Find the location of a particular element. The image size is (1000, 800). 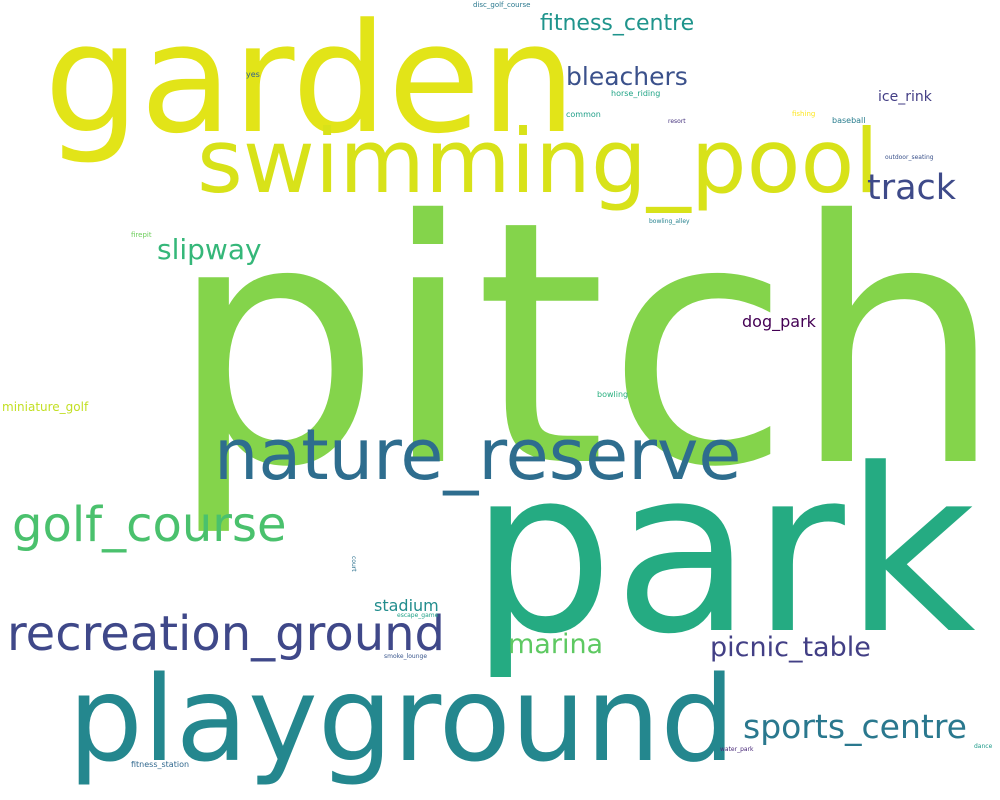

word-firepit: firepit is located at coordinates (141, 235).